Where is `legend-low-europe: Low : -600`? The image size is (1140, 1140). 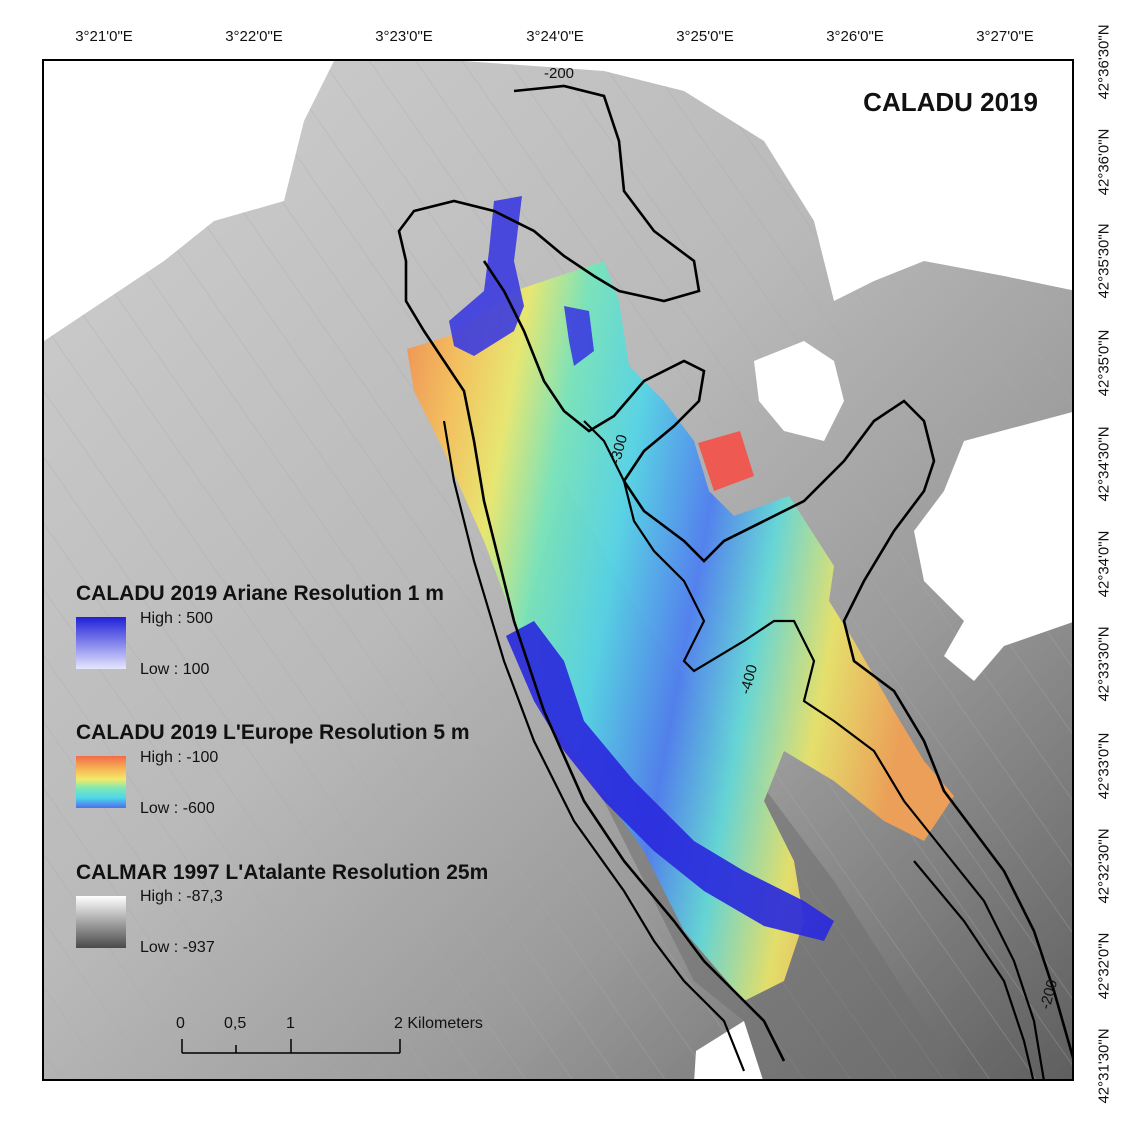 legend-low-europe: Low : -600 is located at coordinates (177, 808).